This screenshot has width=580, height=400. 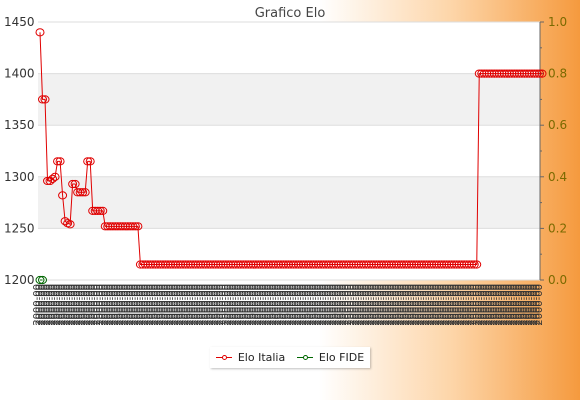 What do you see at coordinates (223, 358) in the screenshot?
I see `legend-swatch` at bounding box center [223, 358].